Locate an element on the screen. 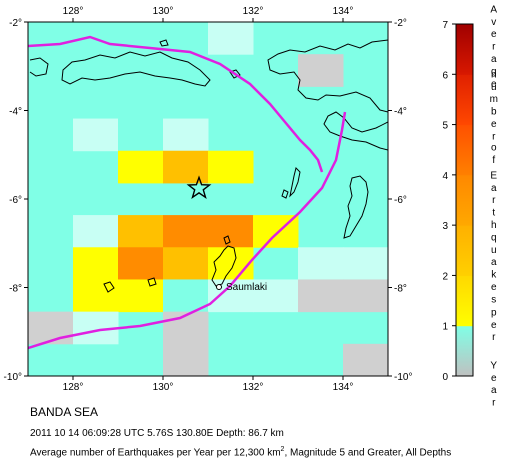 This screenshot has width=526, height=461. lon-label-top: 130° is located at coordinates (163, 11).